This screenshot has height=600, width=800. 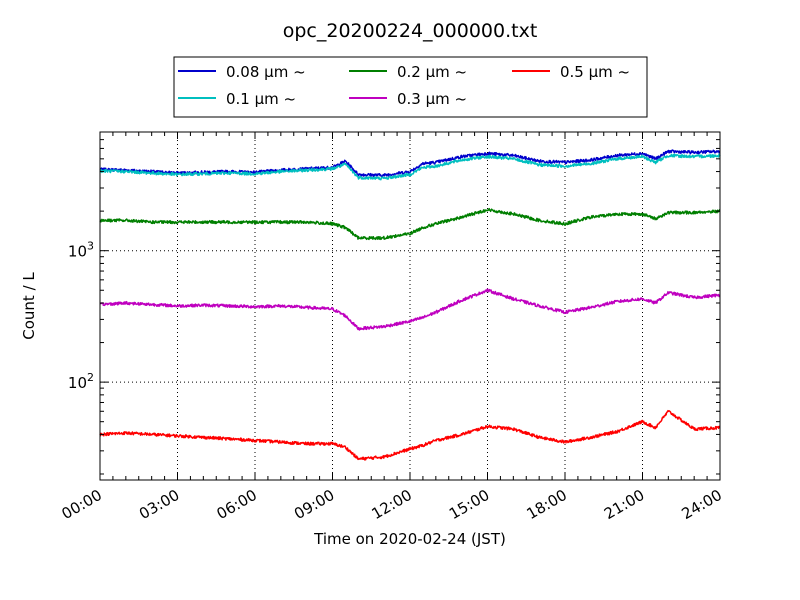 I want to click on legend-label: 0.2 μm ~, so click(x=432, y=72).